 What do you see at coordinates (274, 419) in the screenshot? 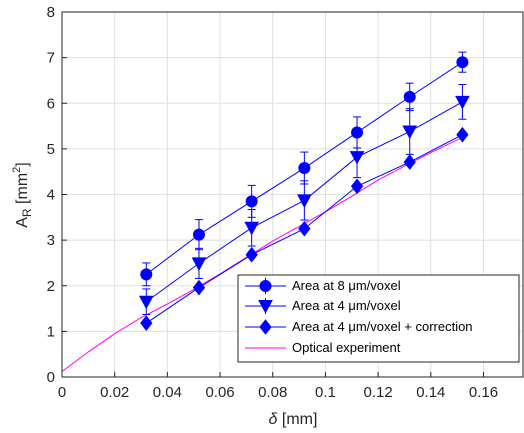
I see `x-axis-symbol: δ` at bounding box center [274, 419].